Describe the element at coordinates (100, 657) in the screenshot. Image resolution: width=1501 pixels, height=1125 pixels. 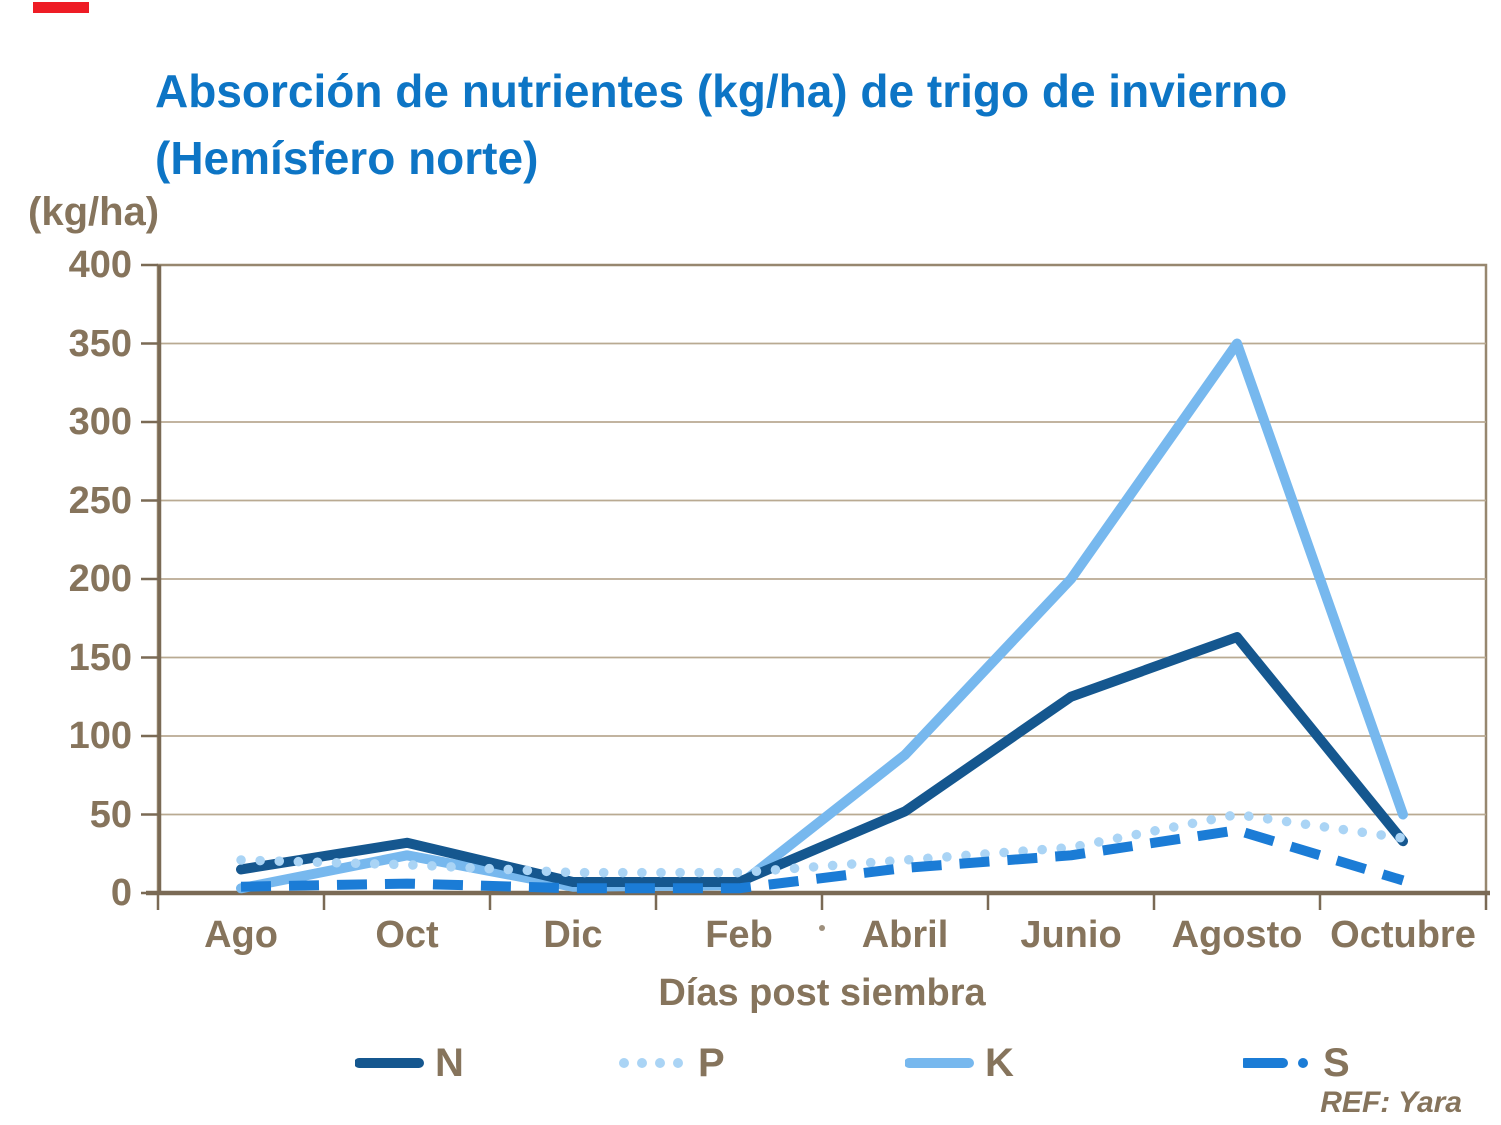
I see `y-tick-label: 150` at that location.